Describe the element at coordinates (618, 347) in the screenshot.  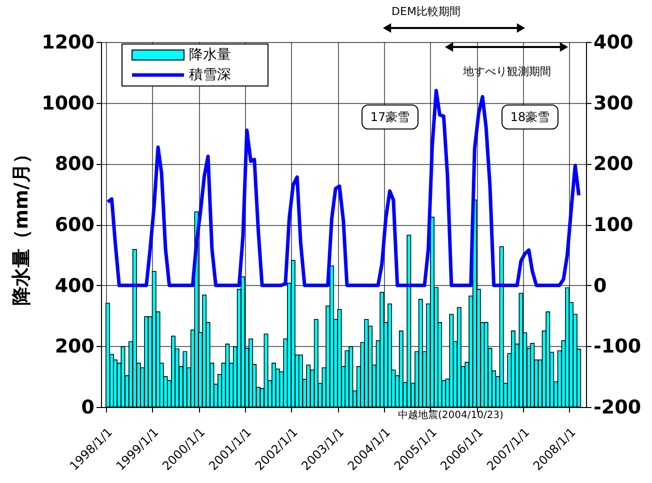
I see `y2-tick-label: -100` at that location.